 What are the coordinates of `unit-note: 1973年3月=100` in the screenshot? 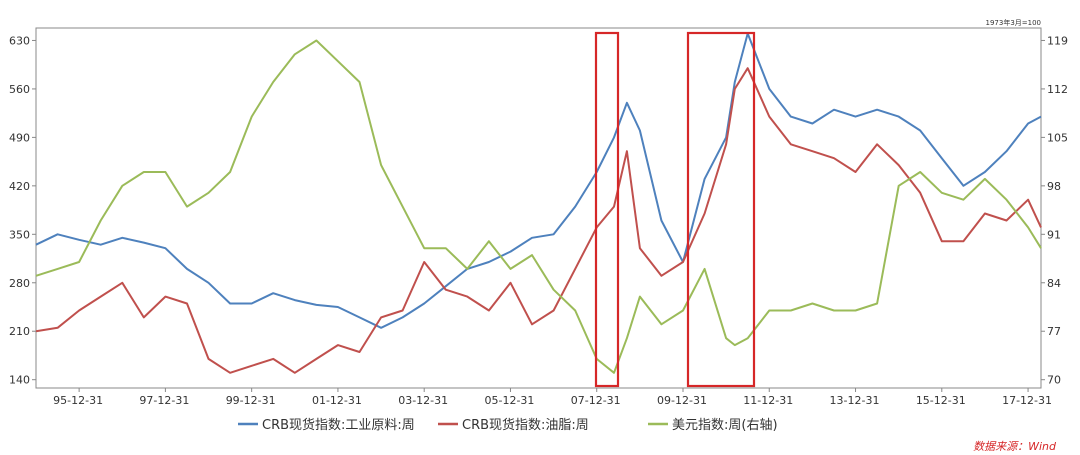 It's located at (1014, 22).